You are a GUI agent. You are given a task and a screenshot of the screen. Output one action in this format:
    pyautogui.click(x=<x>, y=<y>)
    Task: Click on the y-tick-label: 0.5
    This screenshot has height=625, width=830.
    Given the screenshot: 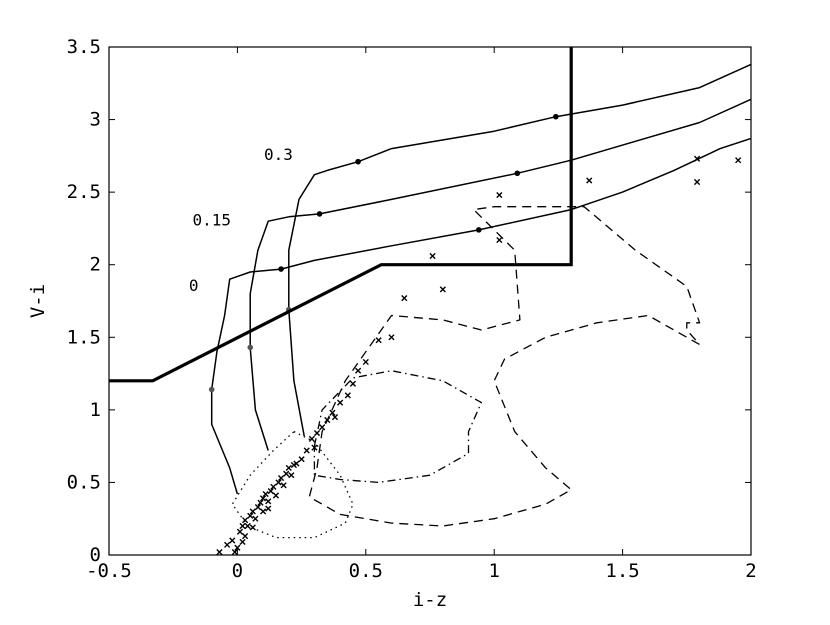 What is the action you would take?
    pyautogui.click(x=84, y=482)
    